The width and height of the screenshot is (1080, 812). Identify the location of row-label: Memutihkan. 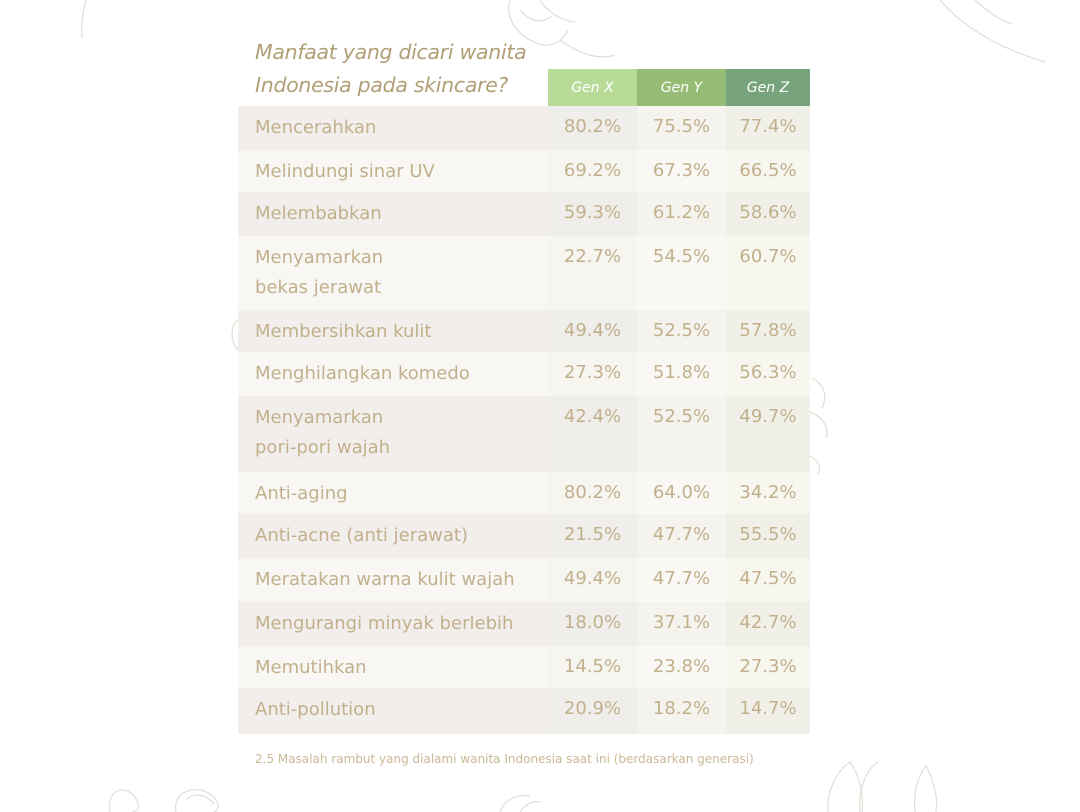
(393, 667).